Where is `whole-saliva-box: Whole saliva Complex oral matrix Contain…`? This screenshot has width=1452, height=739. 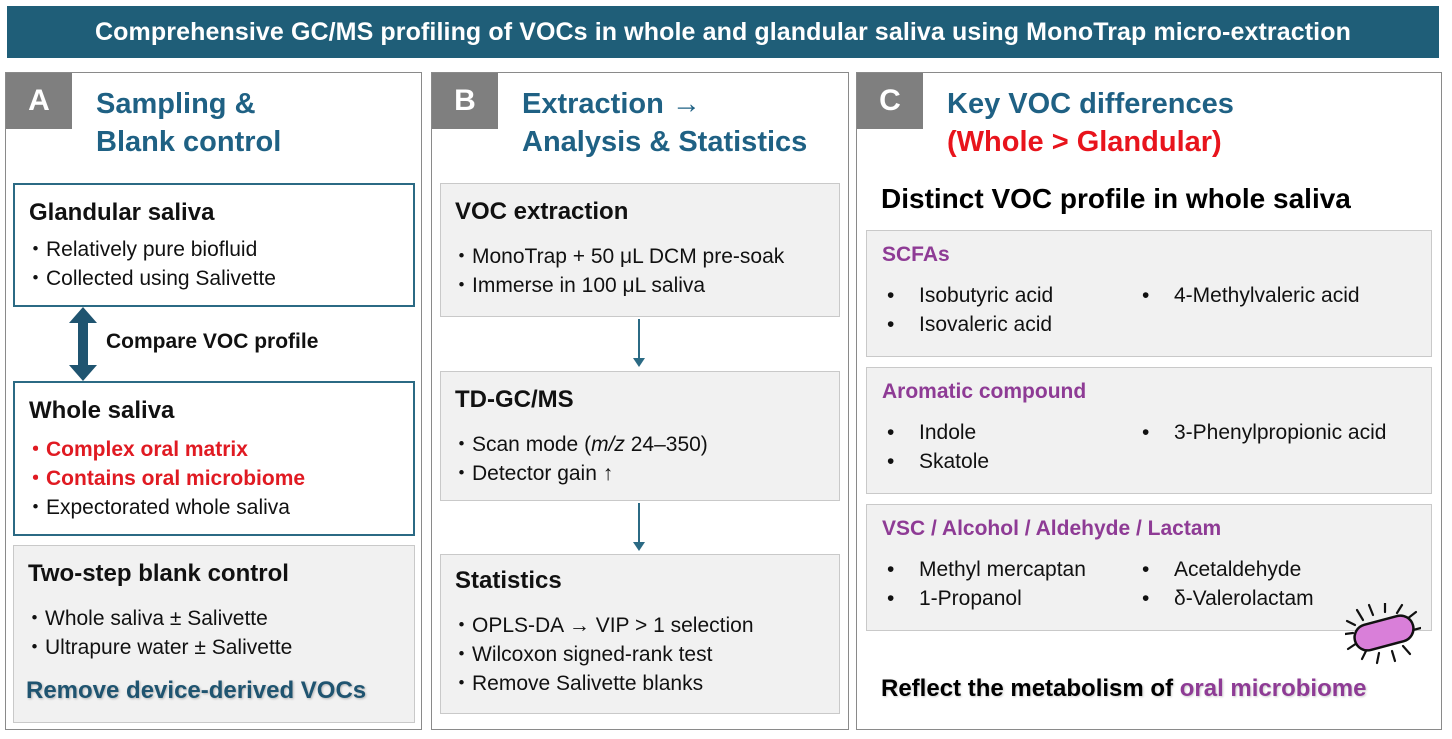
whole-saliva-box: Whole saliva Complex oral matrix Contain… is located at coordinates (214, 458).